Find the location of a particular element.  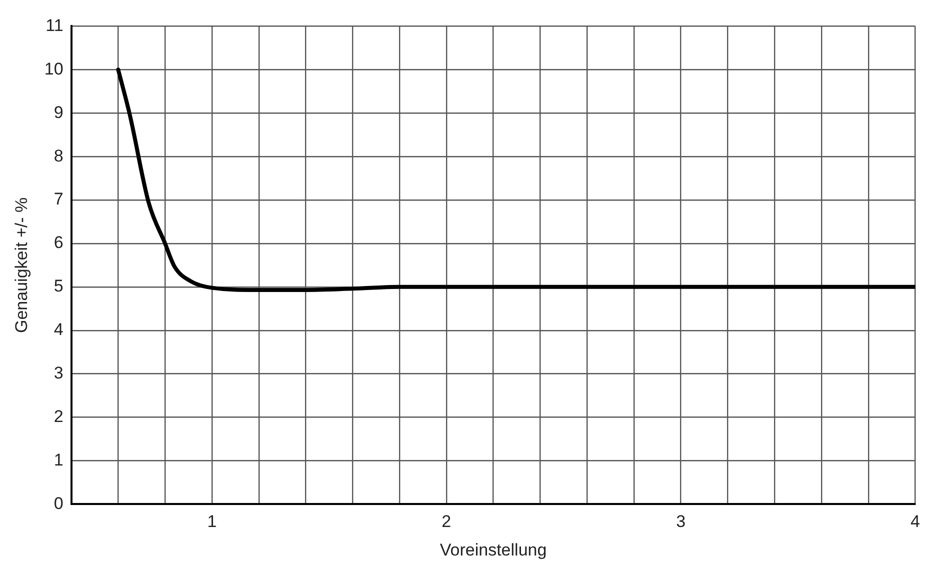

y-tick-label: 6 is located at coordinates (59, 242).